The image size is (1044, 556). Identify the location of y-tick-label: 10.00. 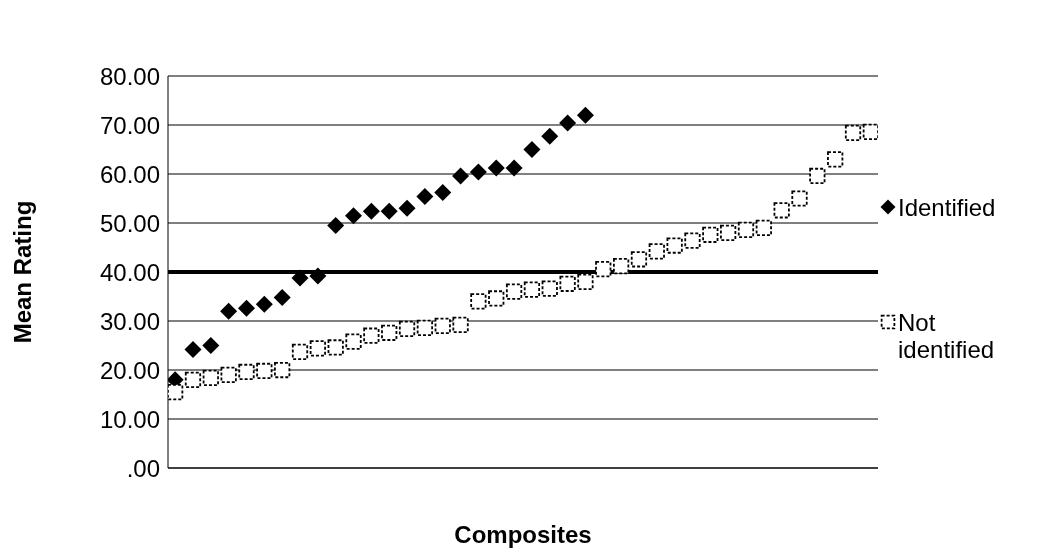
(129, 419).